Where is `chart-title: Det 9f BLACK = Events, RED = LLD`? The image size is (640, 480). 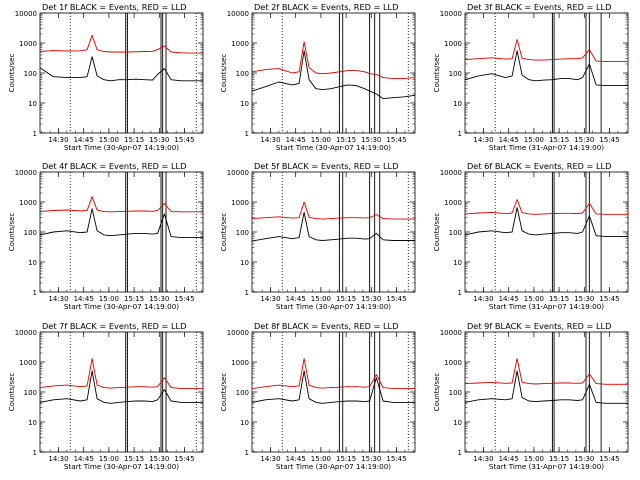
chart-title: Det 9f BLACK = Events, RED = LLD is located at coordinates (539, 326).